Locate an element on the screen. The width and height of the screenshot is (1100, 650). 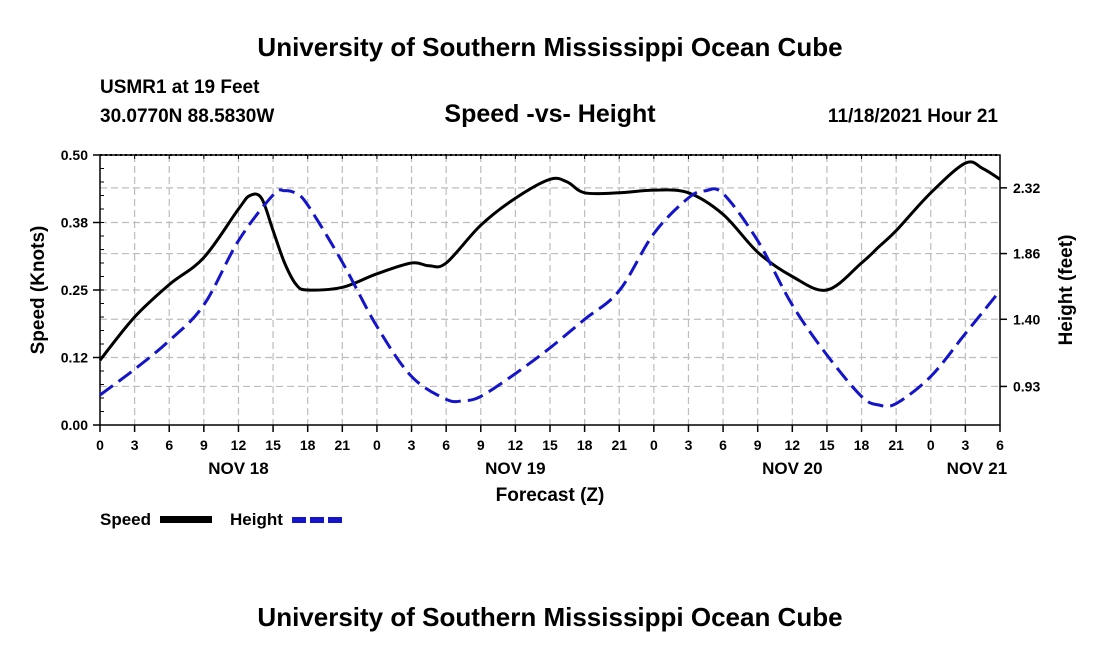
right-axis-tick-label: 1.86 is located at coordinates (1026, 254).